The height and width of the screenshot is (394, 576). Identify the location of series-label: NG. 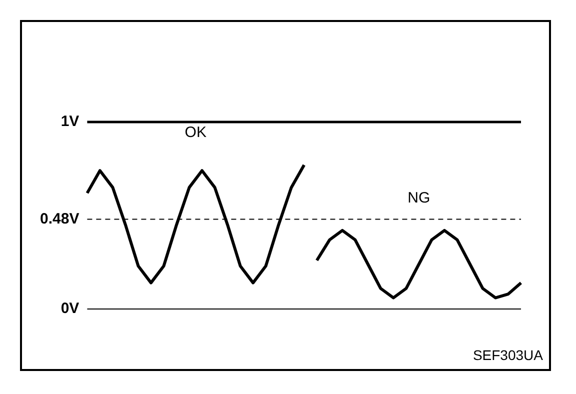
(419, 197).